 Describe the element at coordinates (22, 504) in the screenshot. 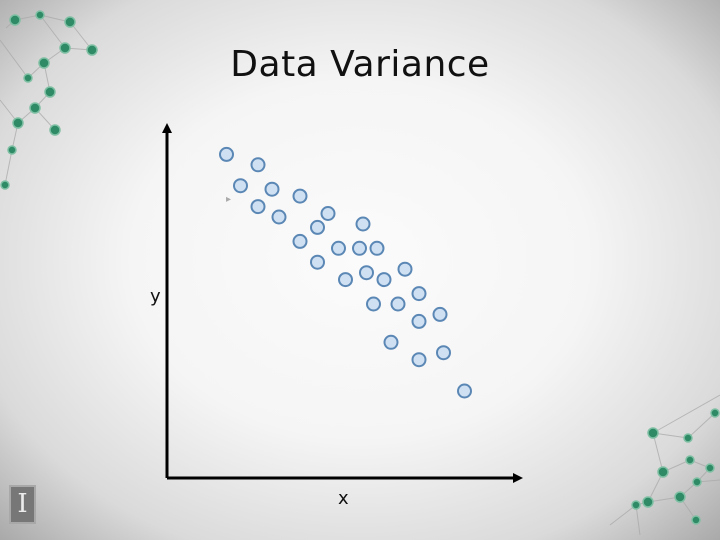

I see `university-logo: I` at that location.